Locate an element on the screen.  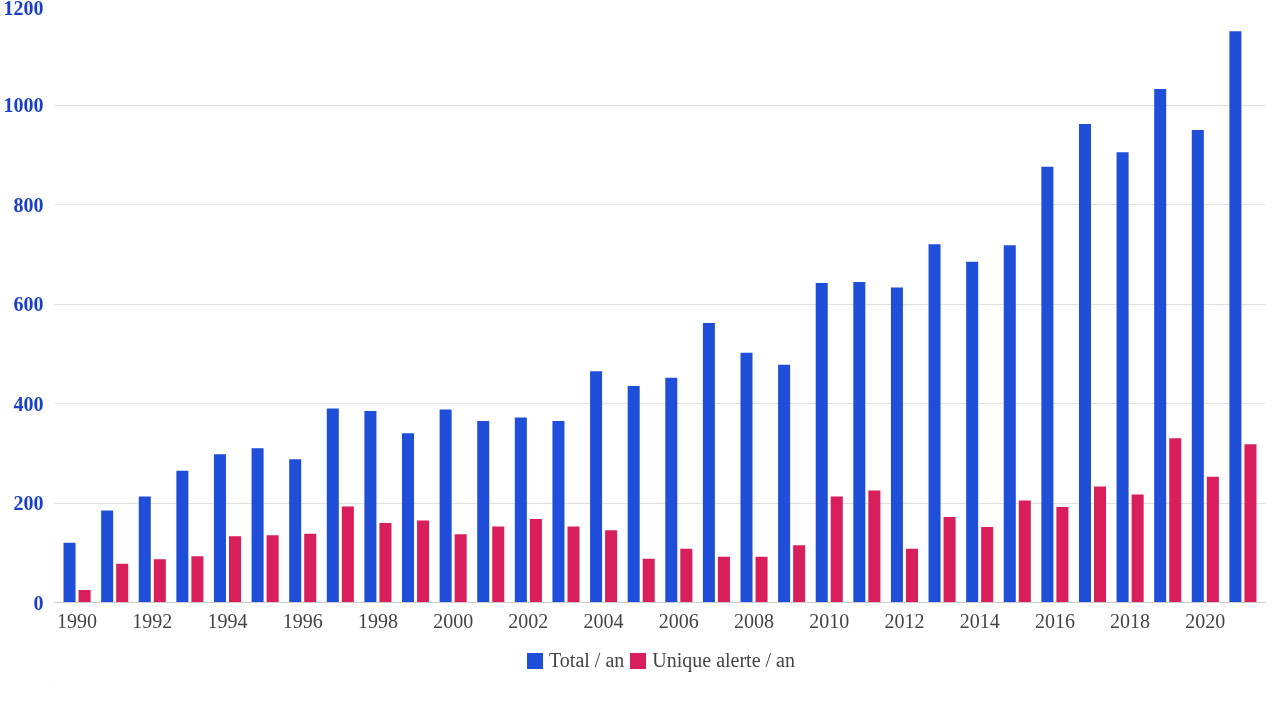
y-tick-label: 600 is located at coordinates (28, 304).